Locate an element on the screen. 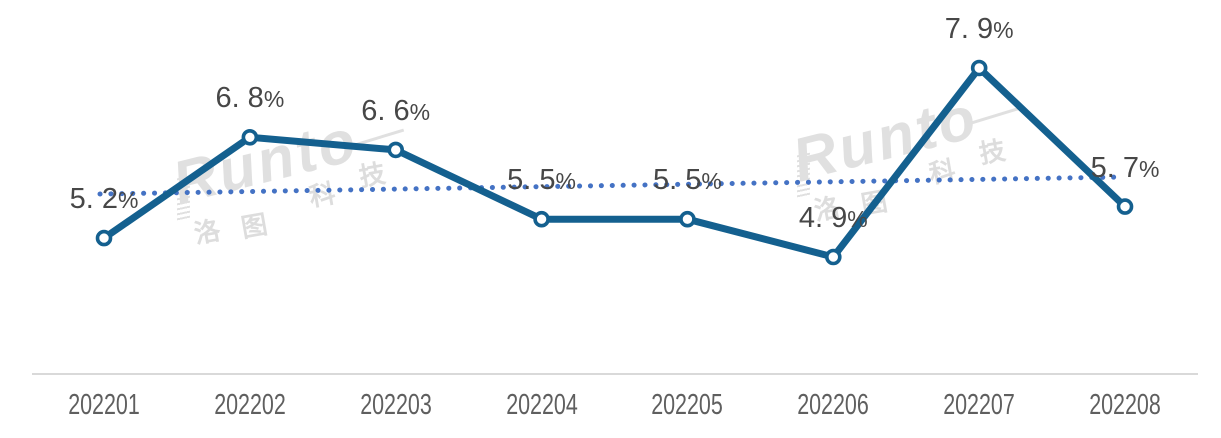 This screenshot has height=438, width=1221. x-axis-tick-label: 202207 is located at coordinates (979, 405).